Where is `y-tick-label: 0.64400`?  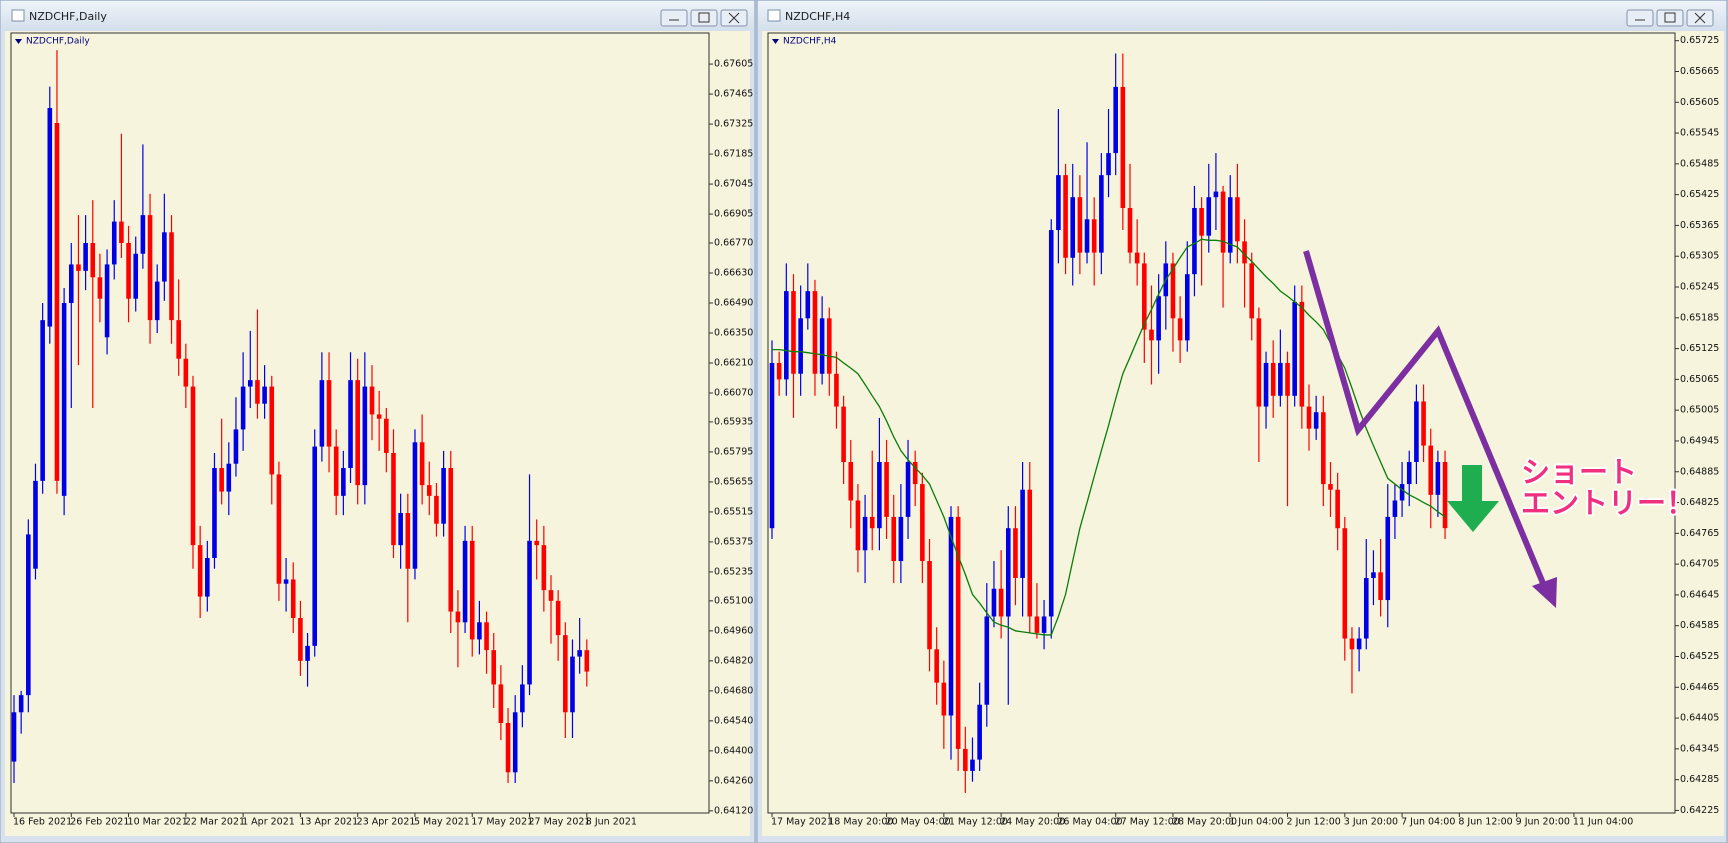 y-tick-label: 0.64400 is located at coordinates (733, 750).